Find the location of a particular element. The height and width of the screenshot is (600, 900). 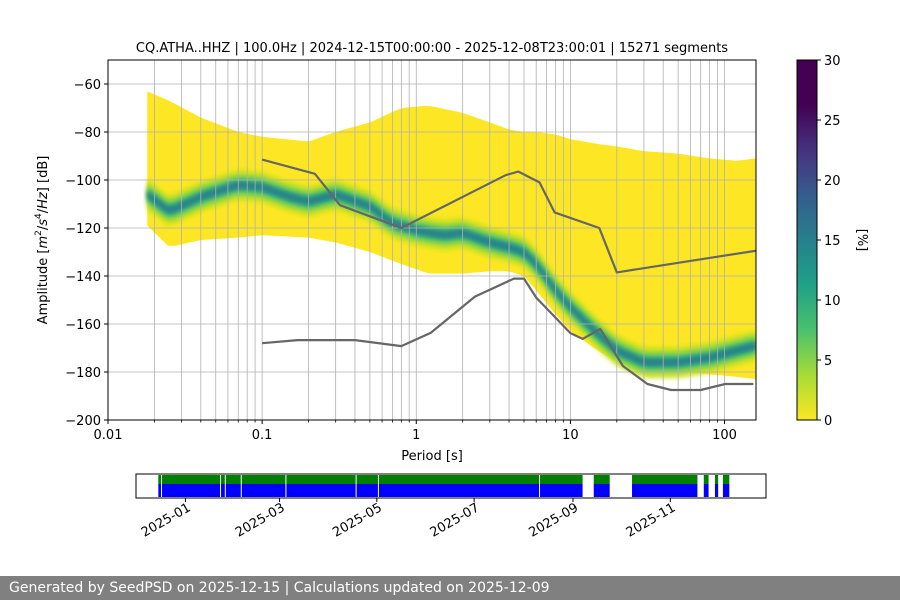

x-axis-ticks: 0.01 0.1 1 10 100 is located at coordinates (415, 431).